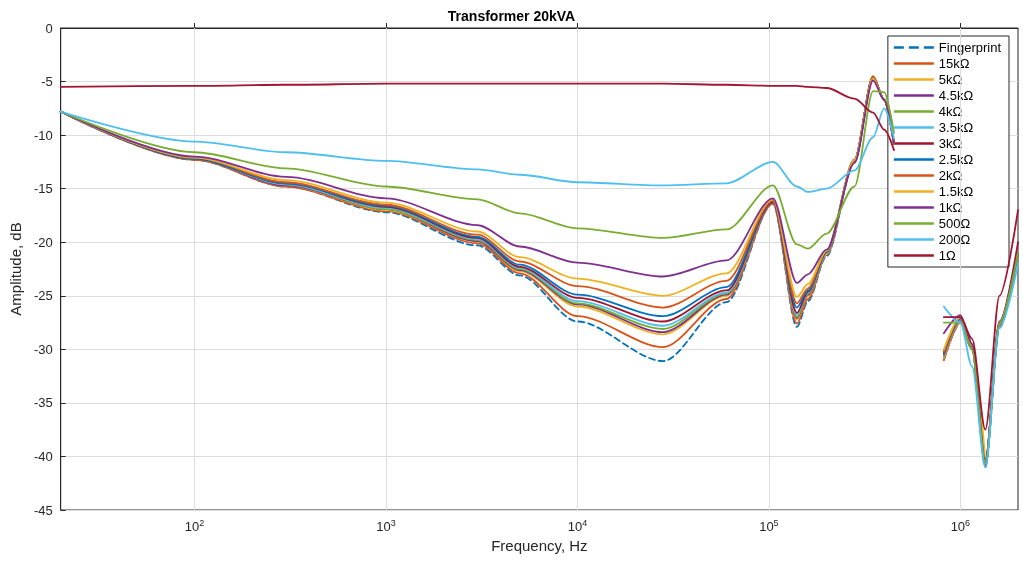 The width and height of the screenshot is (1023, 567). I want to click on legend-label: 2.5kΩ, so click(956, 159).